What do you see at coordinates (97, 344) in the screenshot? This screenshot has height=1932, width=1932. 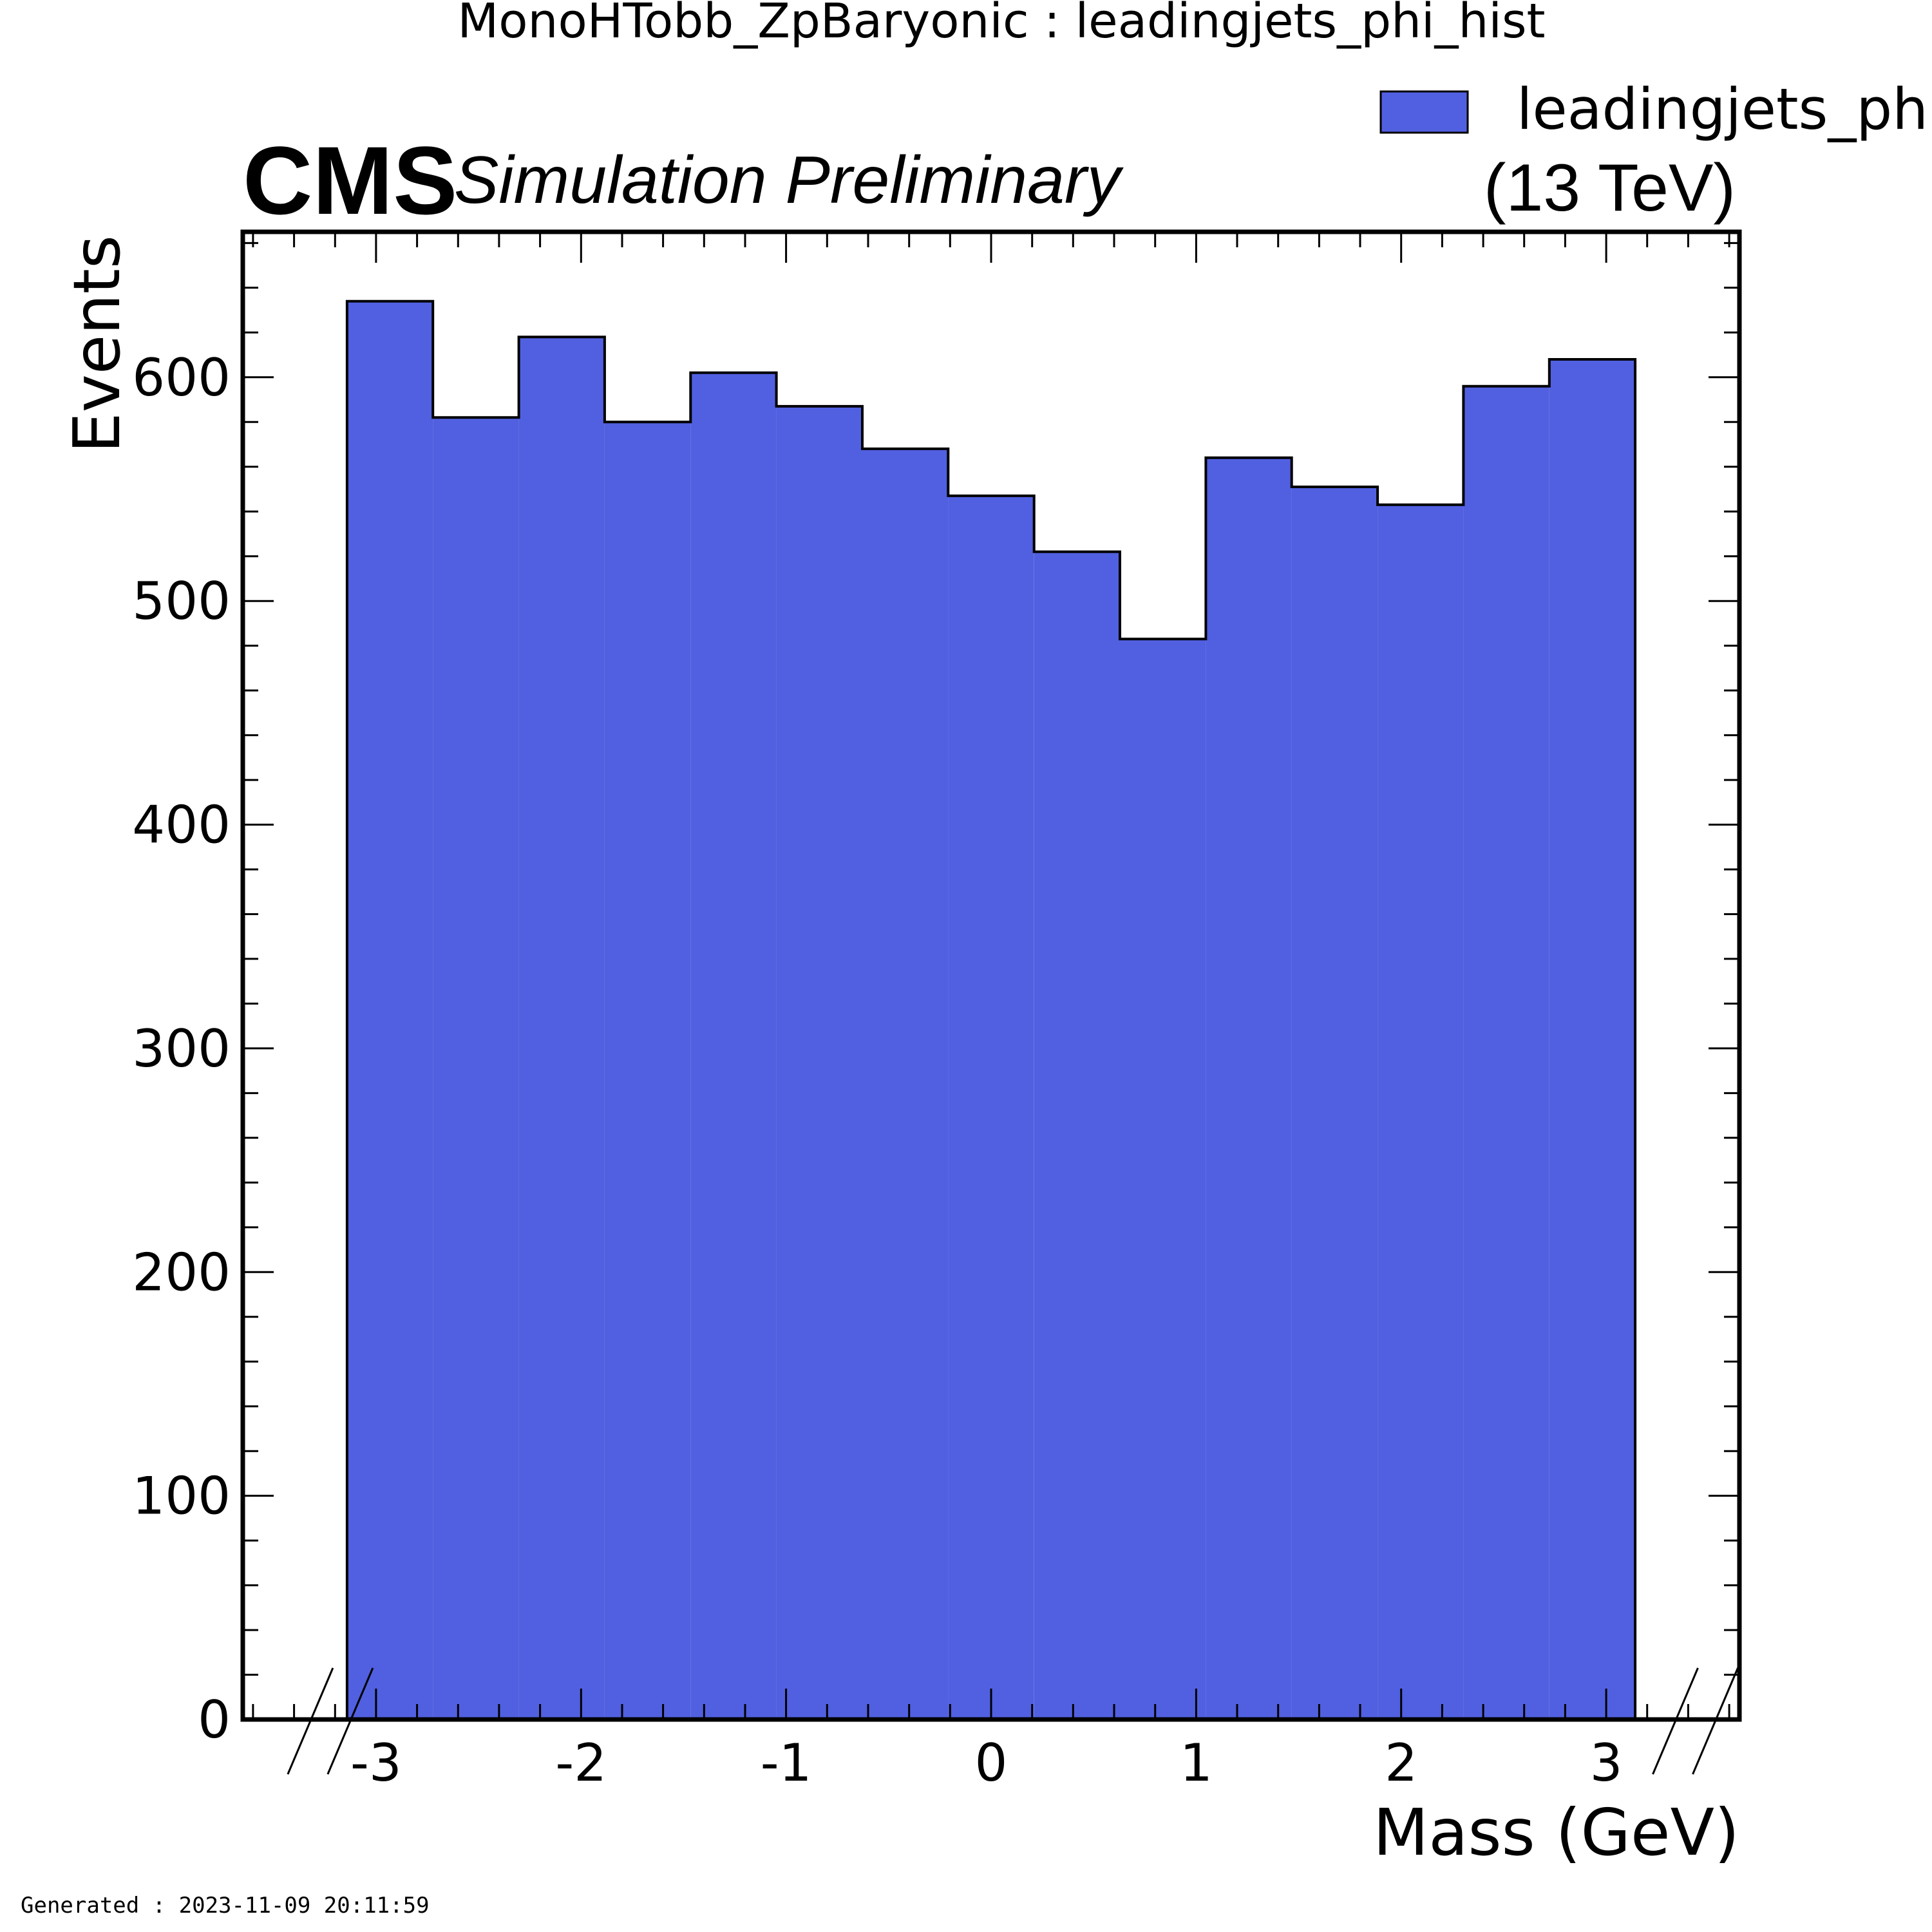 I see `y-axis-label: Events` at bounding box center [97, 344].